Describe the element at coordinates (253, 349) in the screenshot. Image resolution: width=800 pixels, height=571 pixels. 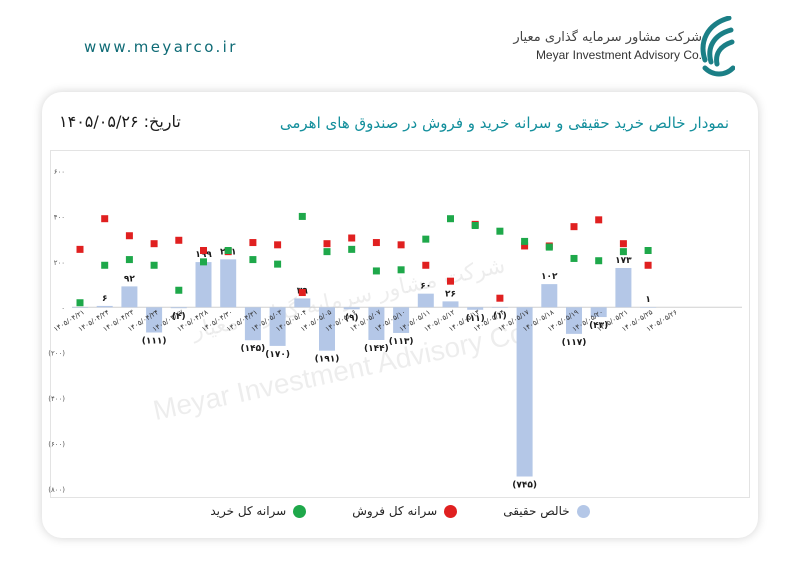
I see `bar-value-label: (۱۴۵)` at that location.